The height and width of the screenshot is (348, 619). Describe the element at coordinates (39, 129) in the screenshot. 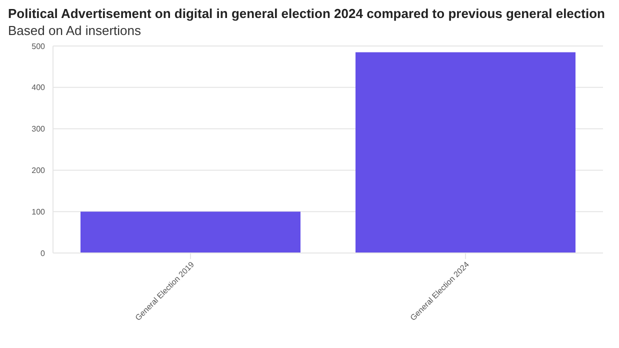

I see `y-tick-label: 300` at that location.